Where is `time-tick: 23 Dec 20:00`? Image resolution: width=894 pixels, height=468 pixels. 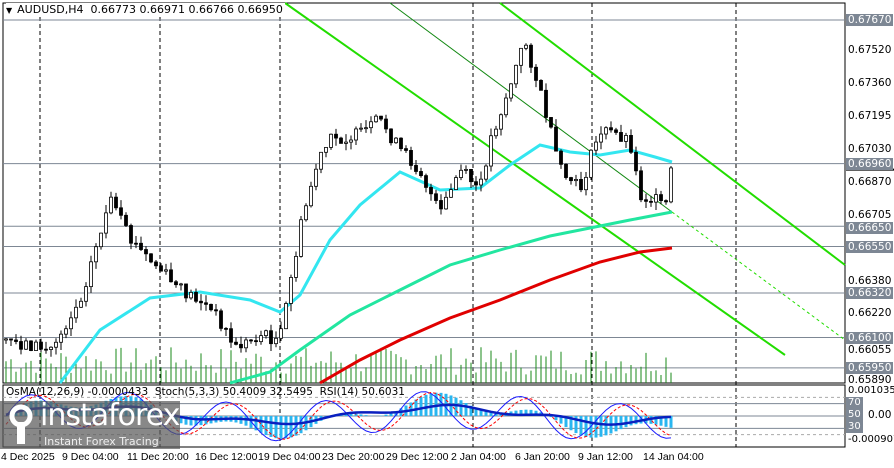
time-tick: 23 Dec 20:00 is located at coordinates (353, 457).